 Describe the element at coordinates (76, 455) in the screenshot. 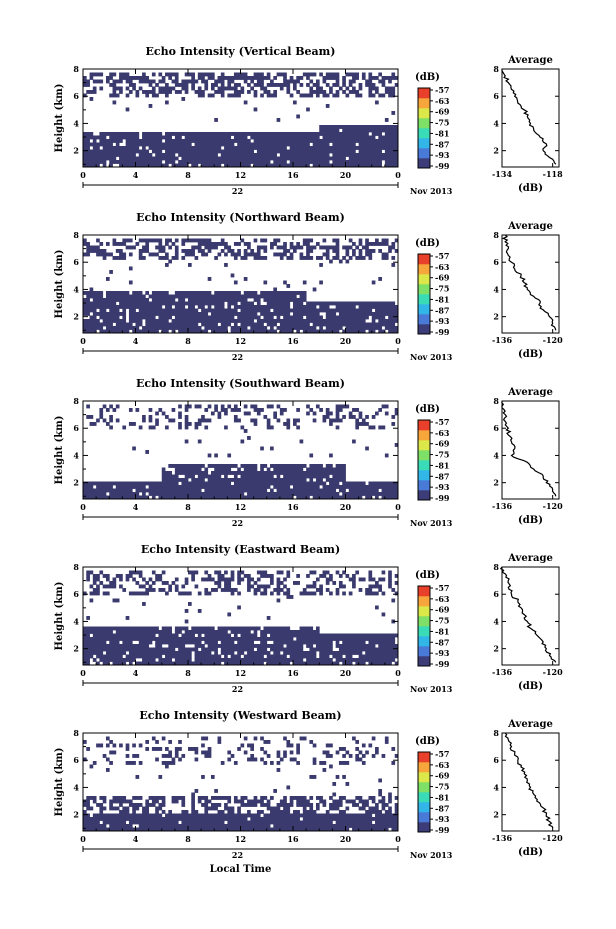

I see `y-tick-label: 4` at that location.